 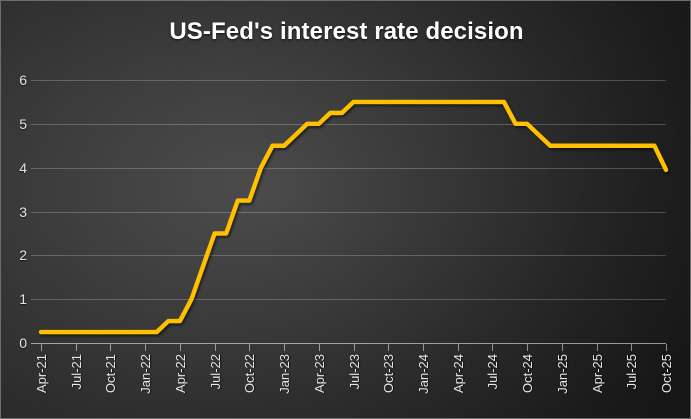 What do you see at coordinates (423, 374) in the screenshot?
I see `x-tick-label: Jan-24` at bounding box center [423, 374].